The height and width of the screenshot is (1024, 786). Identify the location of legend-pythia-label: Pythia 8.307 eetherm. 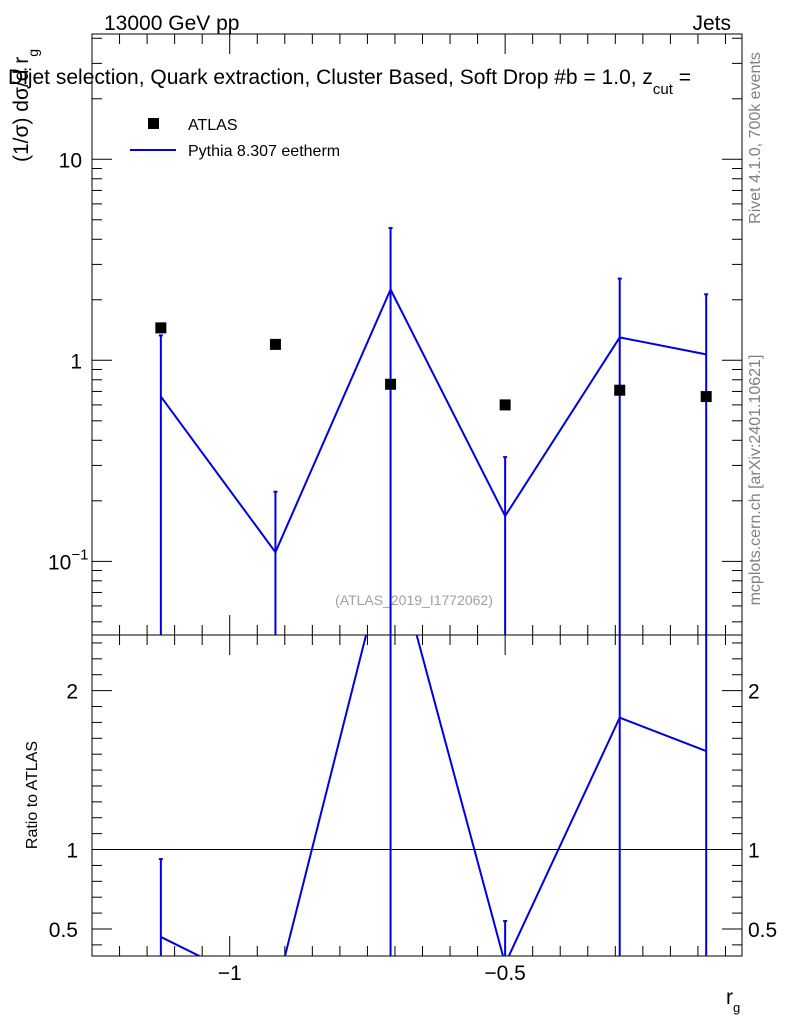
(264, 151).